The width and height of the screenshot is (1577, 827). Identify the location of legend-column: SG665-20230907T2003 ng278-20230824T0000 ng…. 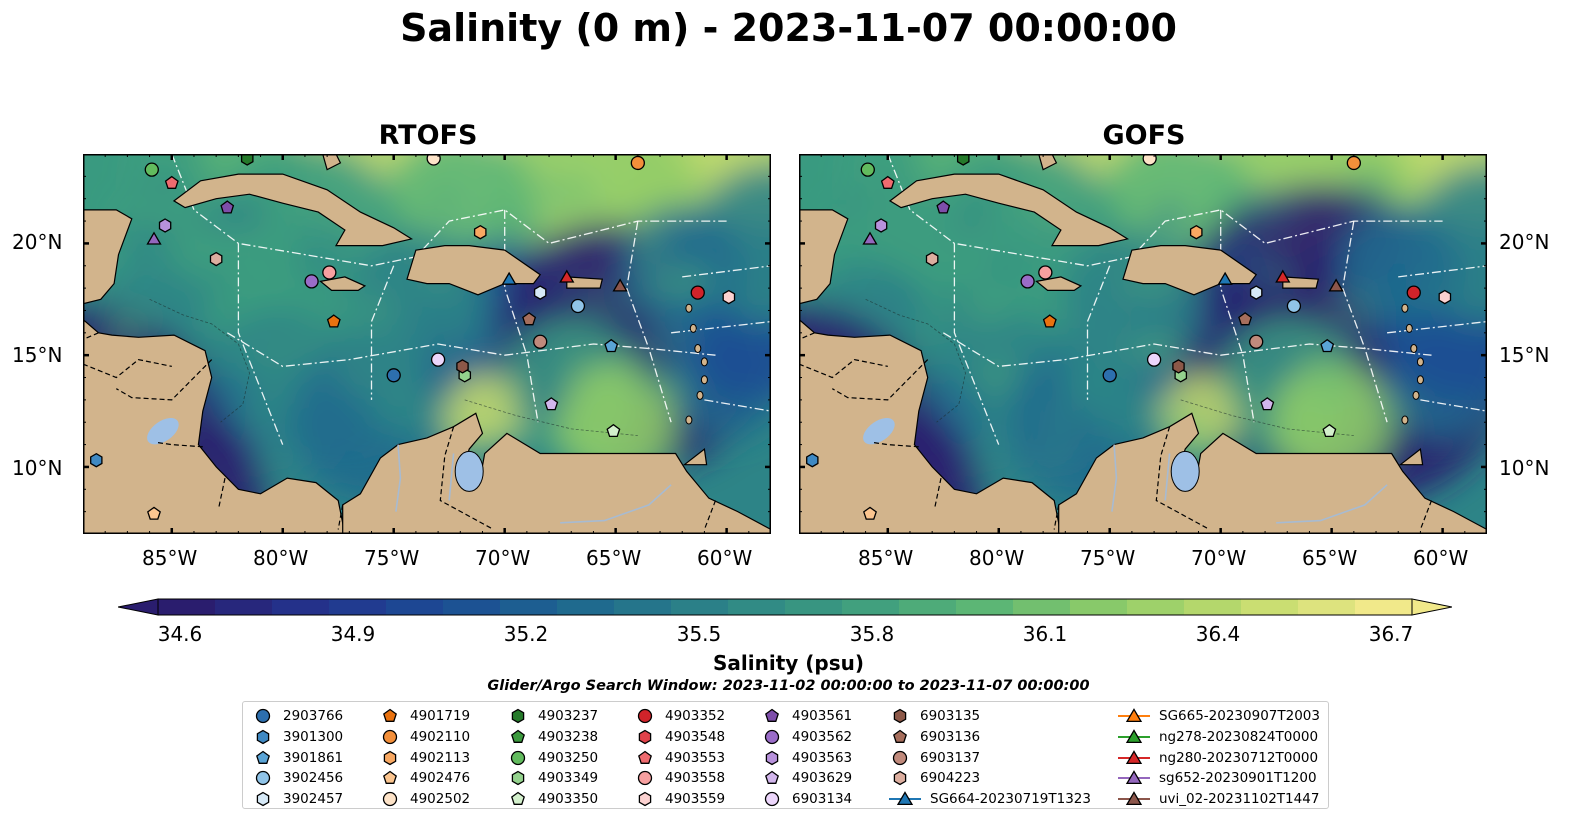
(1218, 757).